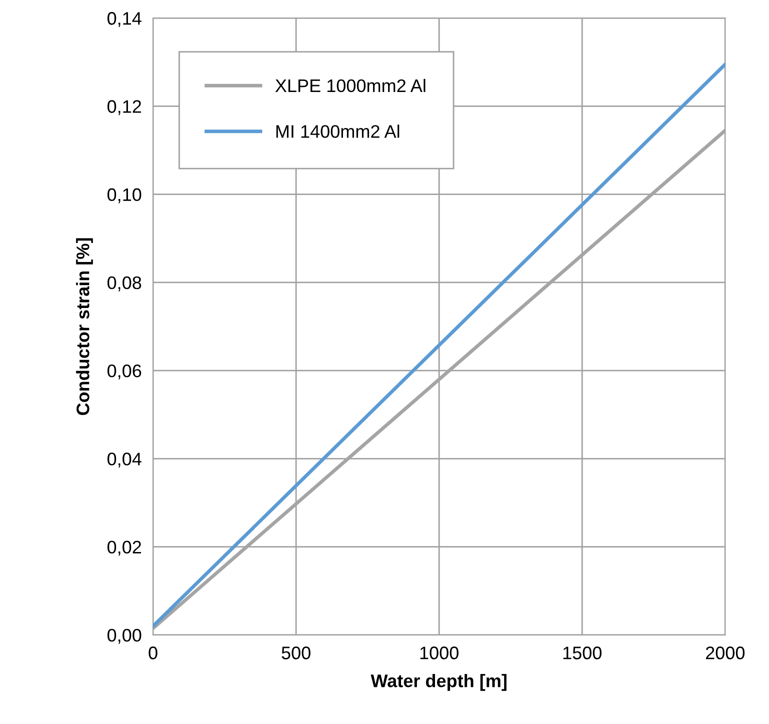 This screenshot has height=724, width=769. What do you see at coordinates (124, 460) in the screenshot?
I see `y-tick-label: 0,04` at bounding box center [124, 460].